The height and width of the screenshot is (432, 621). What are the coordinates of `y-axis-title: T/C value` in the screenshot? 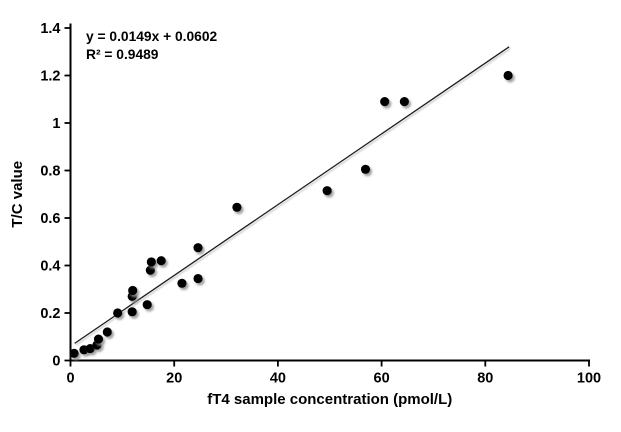 It's located at (17, 194).